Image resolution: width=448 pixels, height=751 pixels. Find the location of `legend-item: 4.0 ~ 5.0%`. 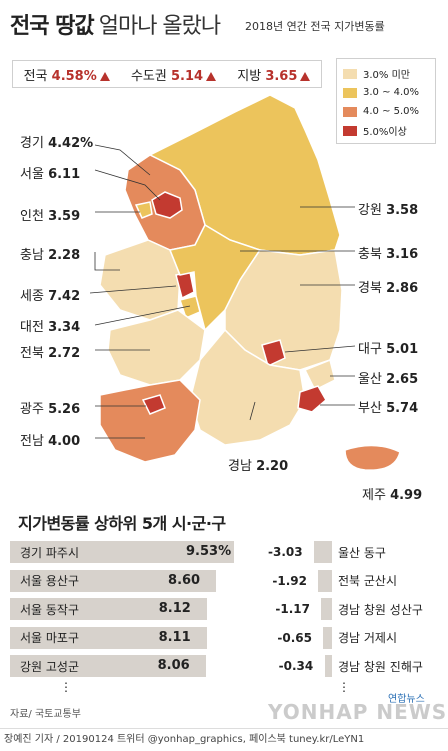

legend-item: 4.0 ~ 5.0% is located at coordinates (386, 111).